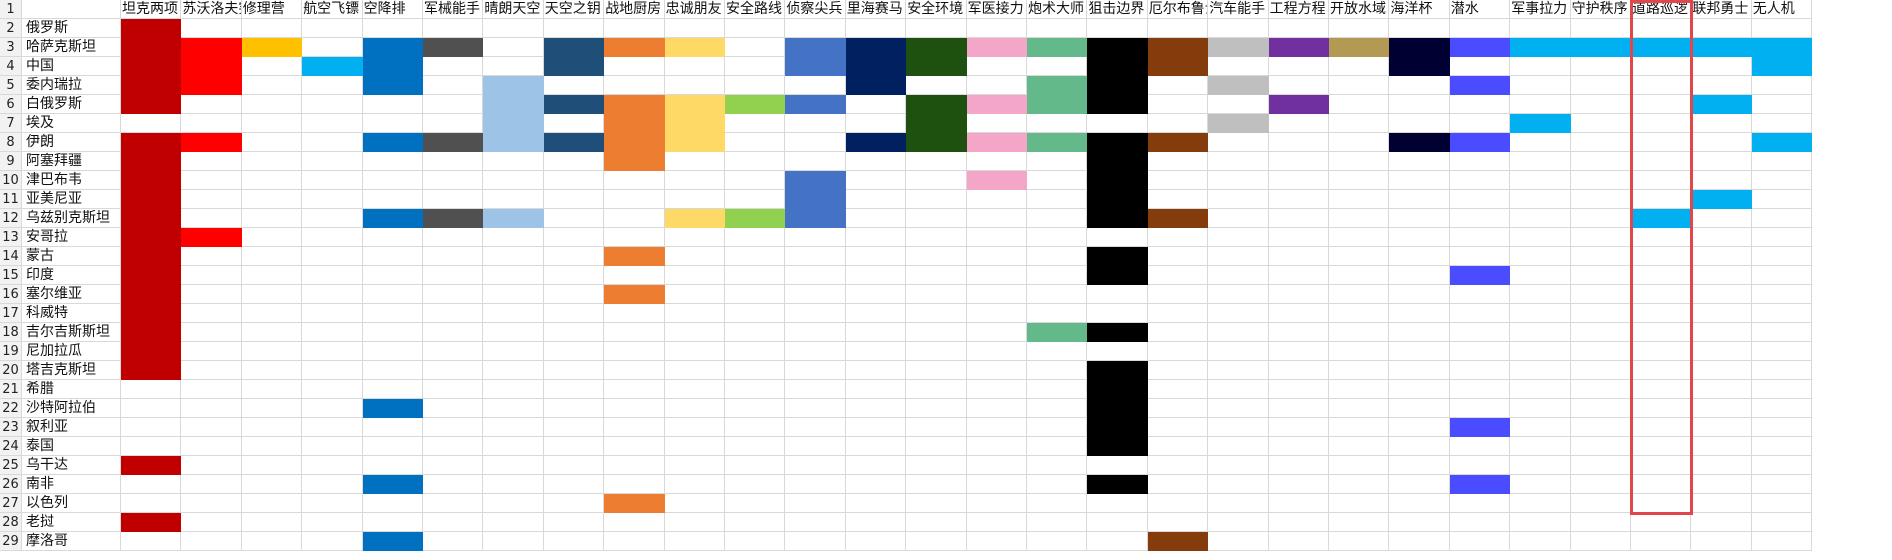 This screenshot has height=560, width=1892. I want to click on column-header-cell: 忠诚朋友, so click(694, 9).